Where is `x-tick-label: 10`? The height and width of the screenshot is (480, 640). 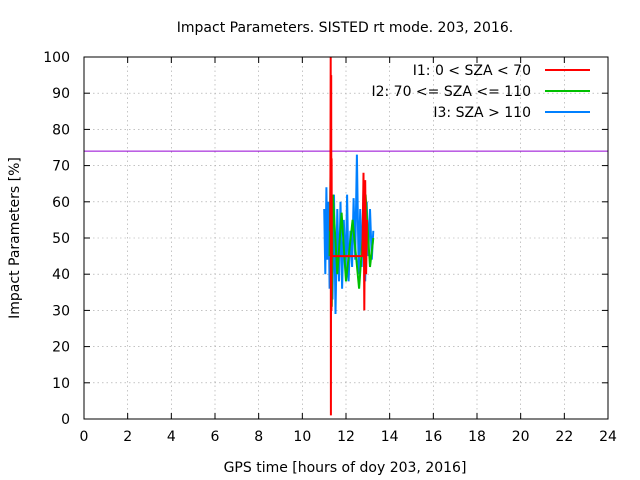 x-tick-label: 10 is located at coordinates (302, 437).